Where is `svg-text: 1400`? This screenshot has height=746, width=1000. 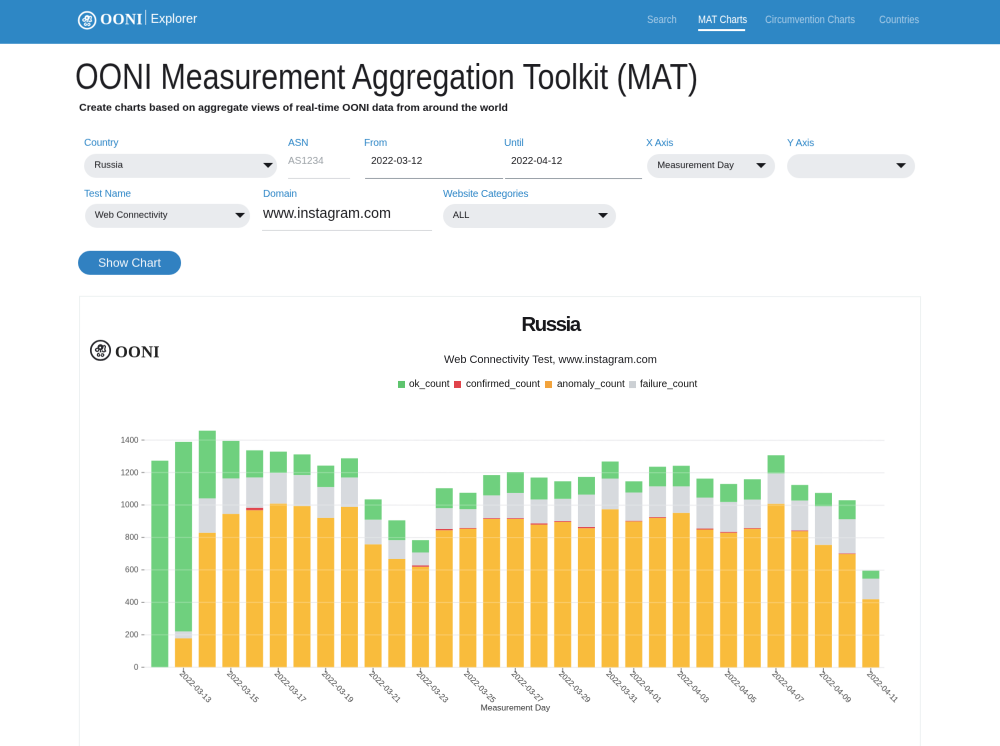
svg-text: 1400 is located at coordinates (130, 440).